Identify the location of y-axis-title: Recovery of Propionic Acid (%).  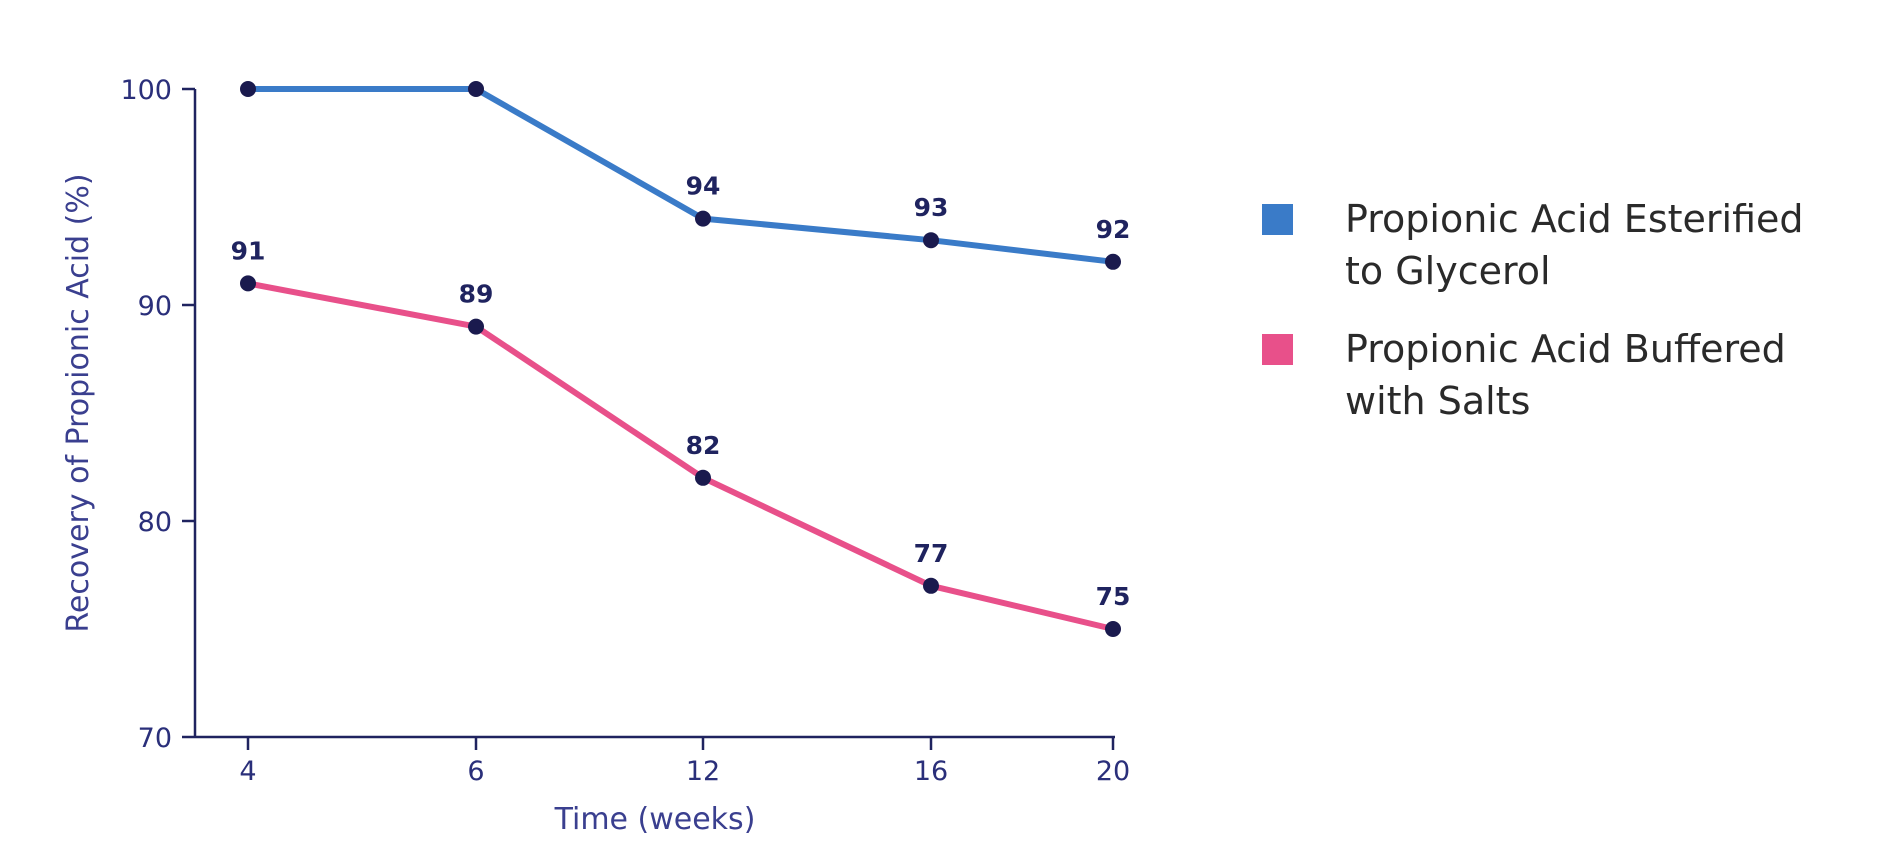
(78, 402).